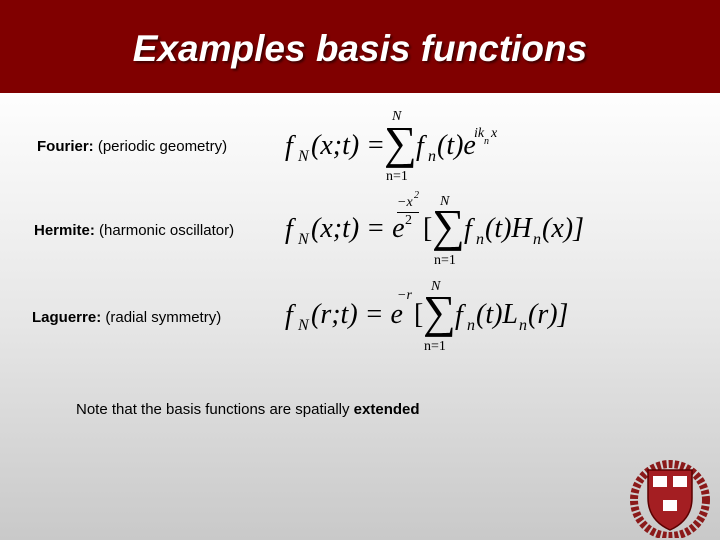 This screenshot has height=540, width=720. What do you see at coordinates (563, 228) in the screenshot?
I see `math: (x)]` at bounding box center [563, 228].